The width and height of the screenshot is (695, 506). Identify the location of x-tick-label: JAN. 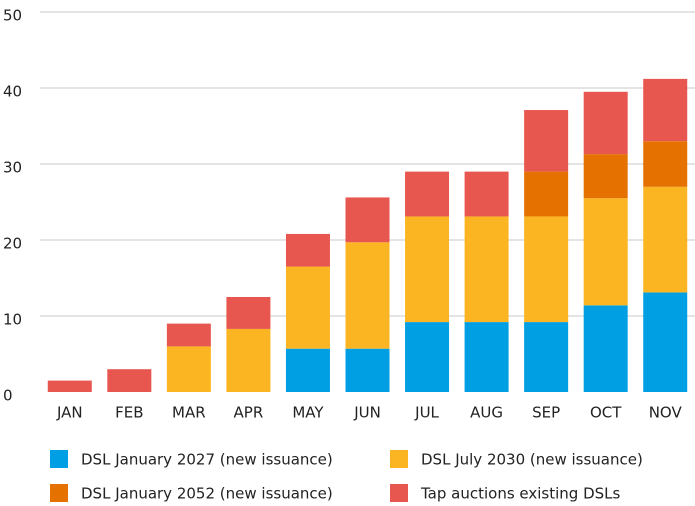
(69, 413).